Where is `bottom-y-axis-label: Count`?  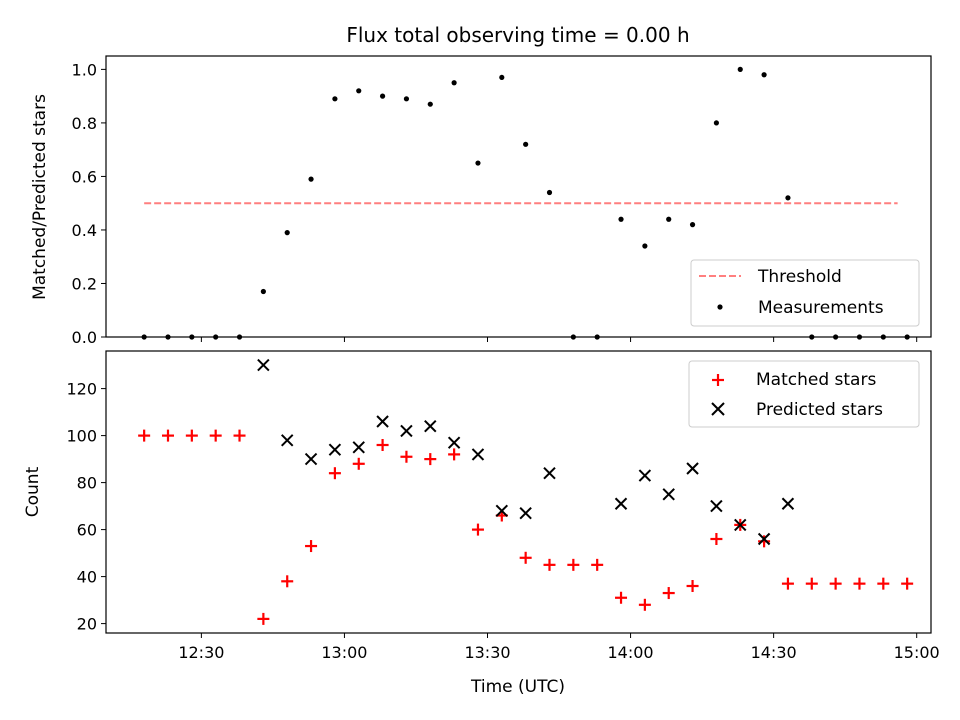
bottom-y-axis-label: Count is located at coordinates (33, 491).